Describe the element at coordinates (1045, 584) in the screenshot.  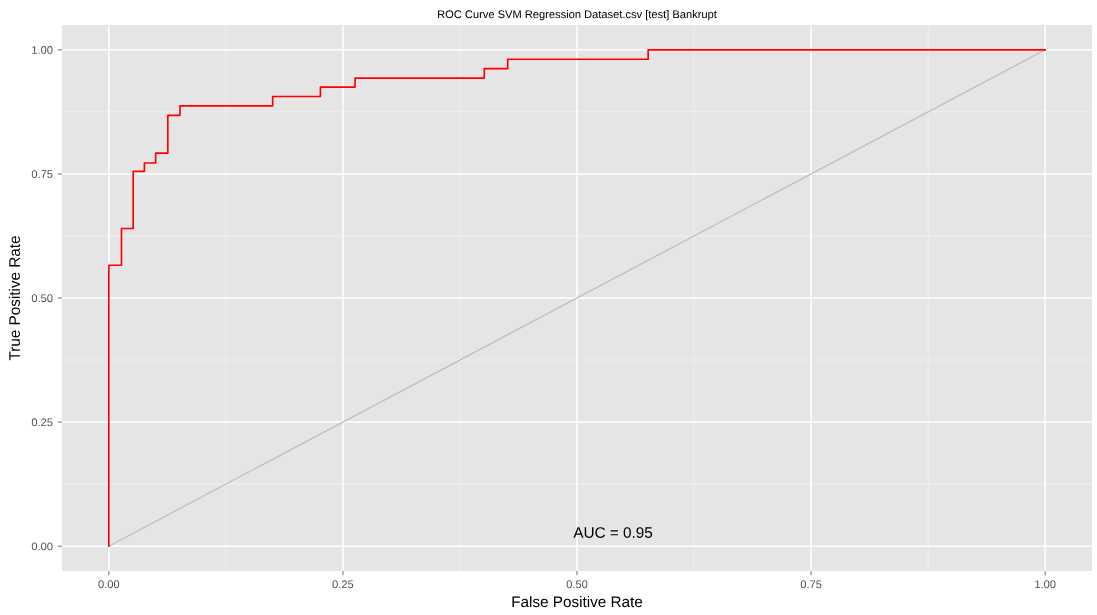
I see `x-tick-label: 1.00` at that location.